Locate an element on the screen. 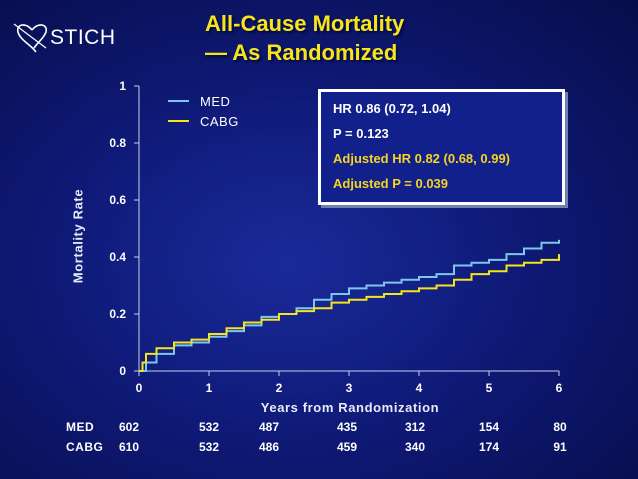  stich-logo-heart-icon is located at coordinates (30, 38).